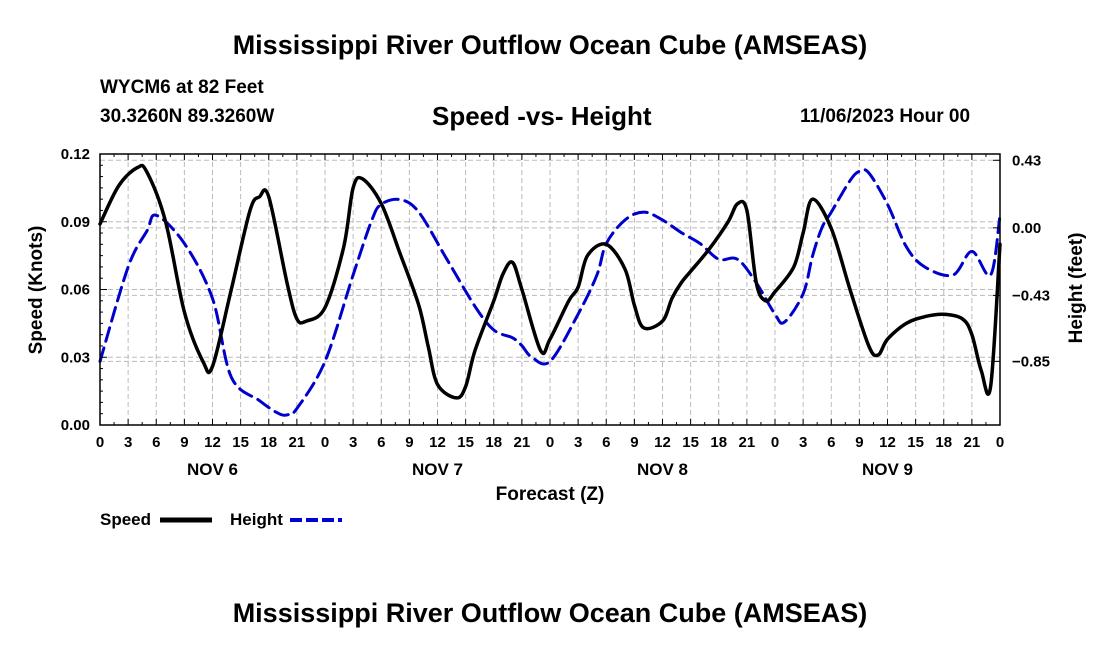 Image resolution: width=1100 pixels, height=650 pixels. Describe the element at coordinates (221, 519) in the screenshot. I see `legend: Speed Height` at that location.